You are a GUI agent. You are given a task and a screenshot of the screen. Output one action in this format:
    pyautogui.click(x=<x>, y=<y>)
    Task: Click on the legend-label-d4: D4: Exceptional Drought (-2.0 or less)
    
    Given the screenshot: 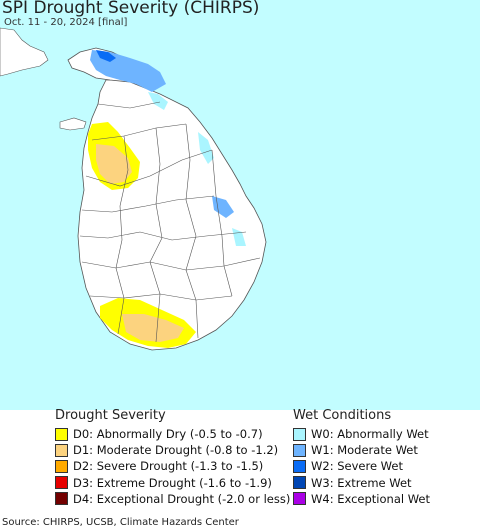 What is the action you would take?
    pyautogui.click(x=182, y=498)
    